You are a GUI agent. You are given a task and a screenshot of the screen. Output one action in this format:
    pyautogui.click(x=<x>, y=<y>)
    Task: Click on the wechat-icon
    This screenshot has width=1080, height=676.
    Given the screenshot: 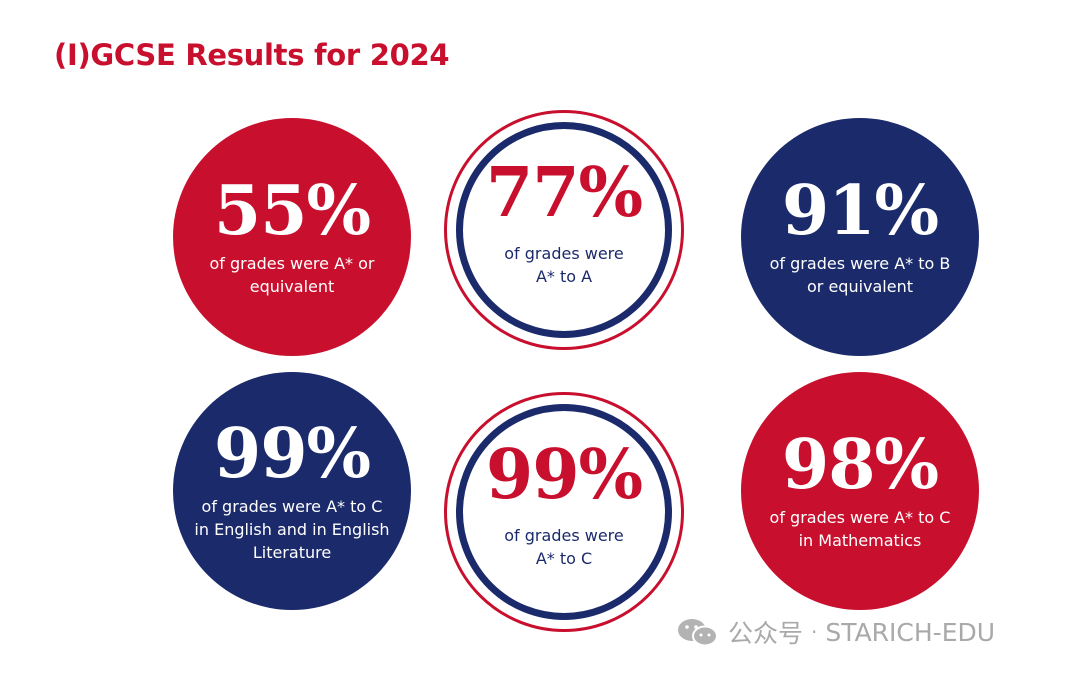 What is the action you would take?
    pyautogui.click(x=698, y=633)
    